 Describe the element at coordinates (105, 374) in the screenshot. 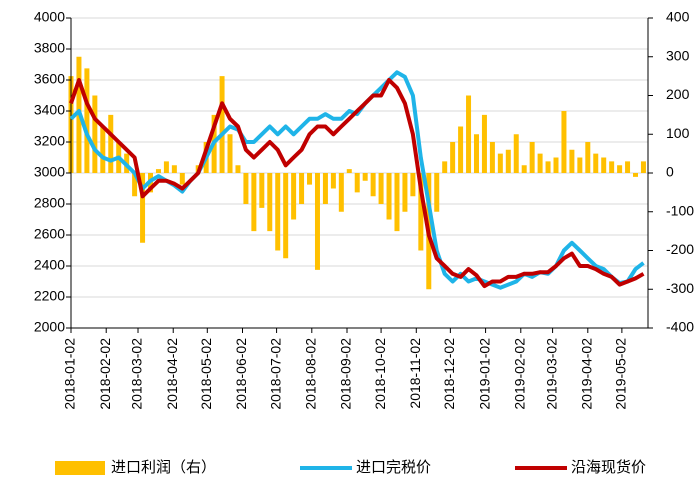

I see `x-tick-label: 2018-02-02` at that location.